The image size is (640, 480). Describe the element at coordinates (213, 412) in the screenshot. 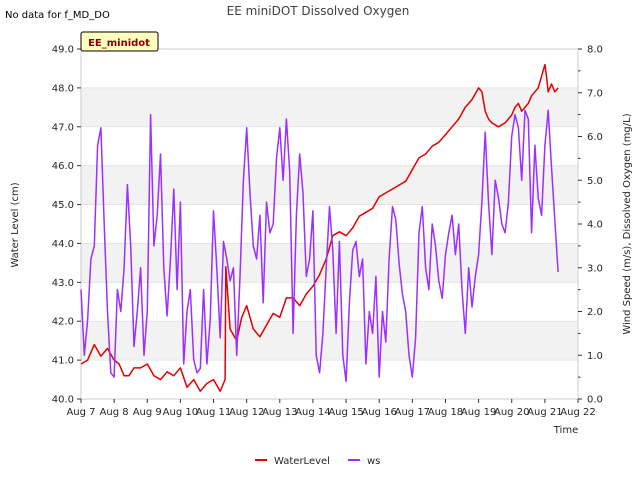

I see `x-tick-label: Aug 11` at that location.